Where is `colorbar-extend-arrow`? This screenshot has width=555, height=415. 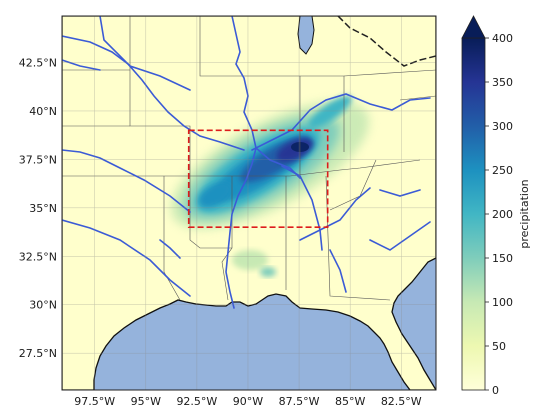 colorbar-extend-arrow is located at coordinates (473, 27).